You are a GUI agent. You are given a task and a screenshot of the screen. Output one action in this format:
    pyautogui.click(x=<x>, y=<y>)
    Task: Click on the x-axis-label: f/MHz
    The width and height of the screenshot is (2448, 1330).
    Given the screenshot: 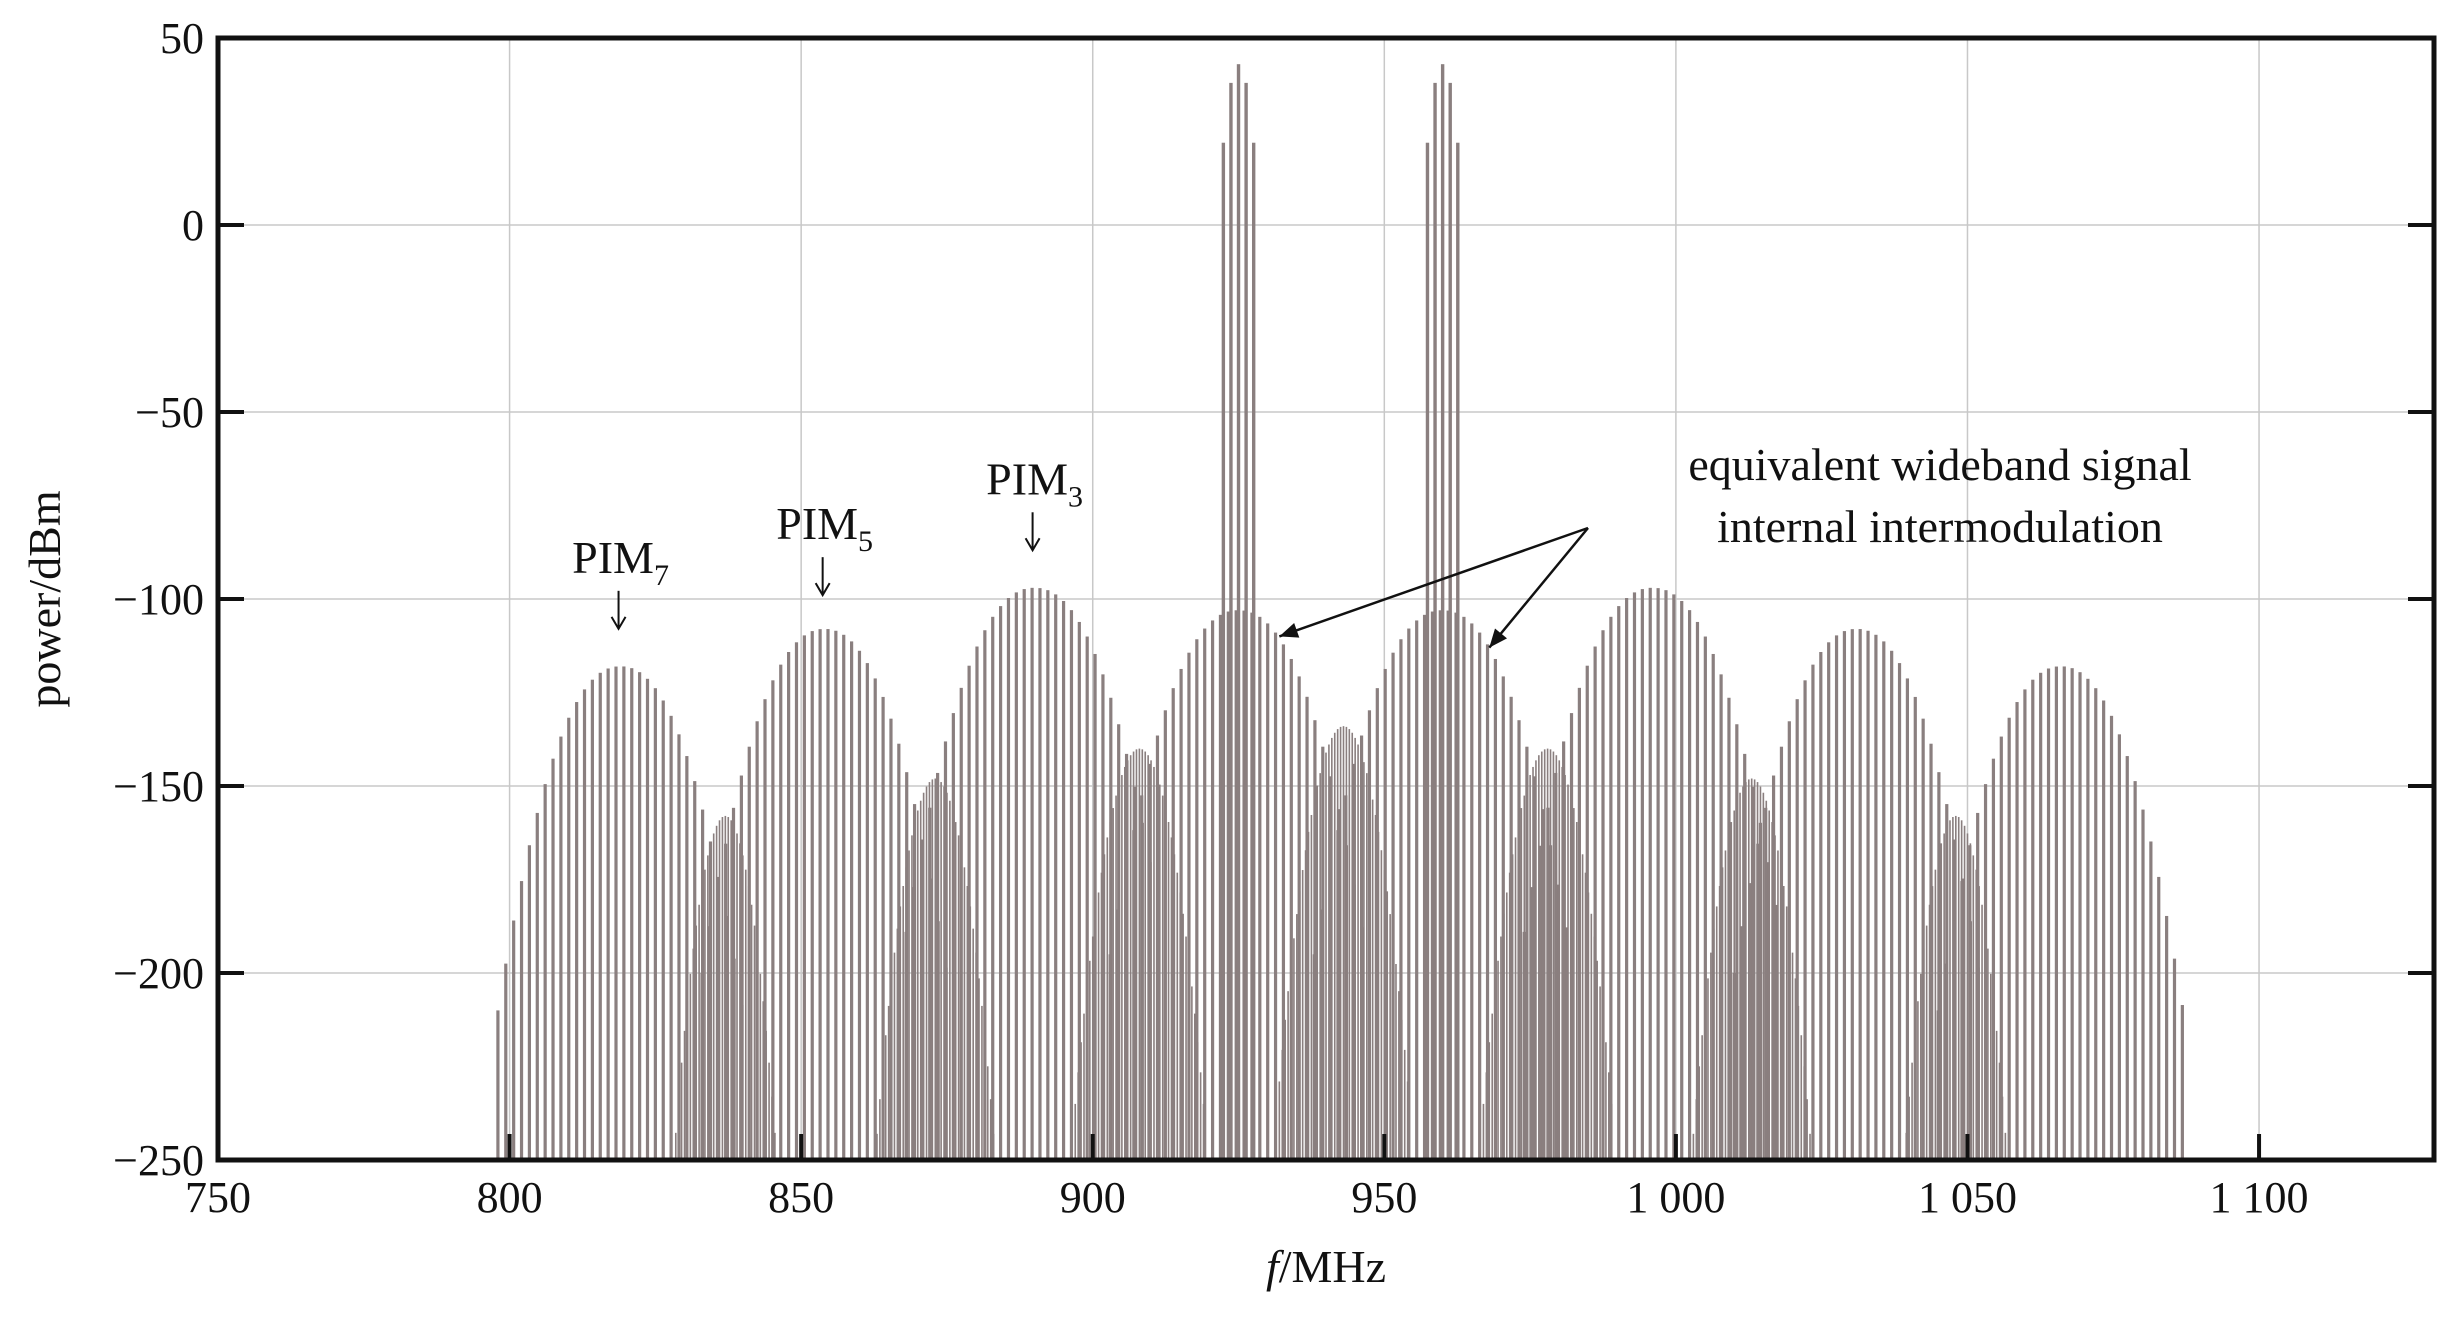 What is the action you would take?
    pyautogui.click(x=1326, y=1266)
    